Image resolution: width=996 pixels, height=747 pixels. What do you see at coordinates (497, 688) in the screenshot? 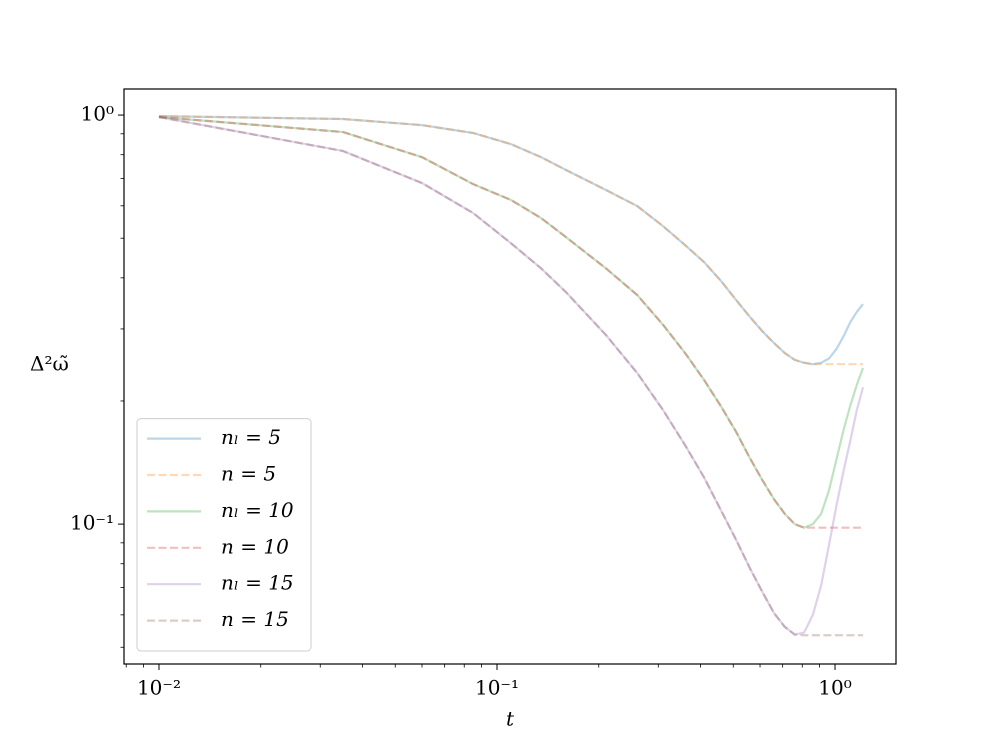
I see `x-tick-label: 10⁻¹` at bounding box center [497, 688].